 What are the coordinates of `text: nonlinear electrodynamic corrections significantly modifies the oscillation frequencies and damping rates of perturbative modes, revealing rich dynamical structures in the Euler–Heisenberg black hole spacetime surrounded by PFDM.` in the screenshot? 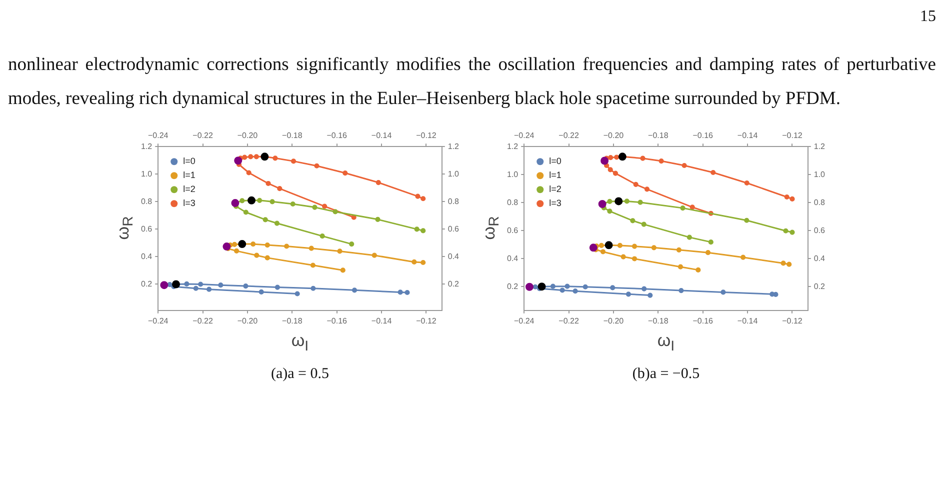 It's located at (472, 82).